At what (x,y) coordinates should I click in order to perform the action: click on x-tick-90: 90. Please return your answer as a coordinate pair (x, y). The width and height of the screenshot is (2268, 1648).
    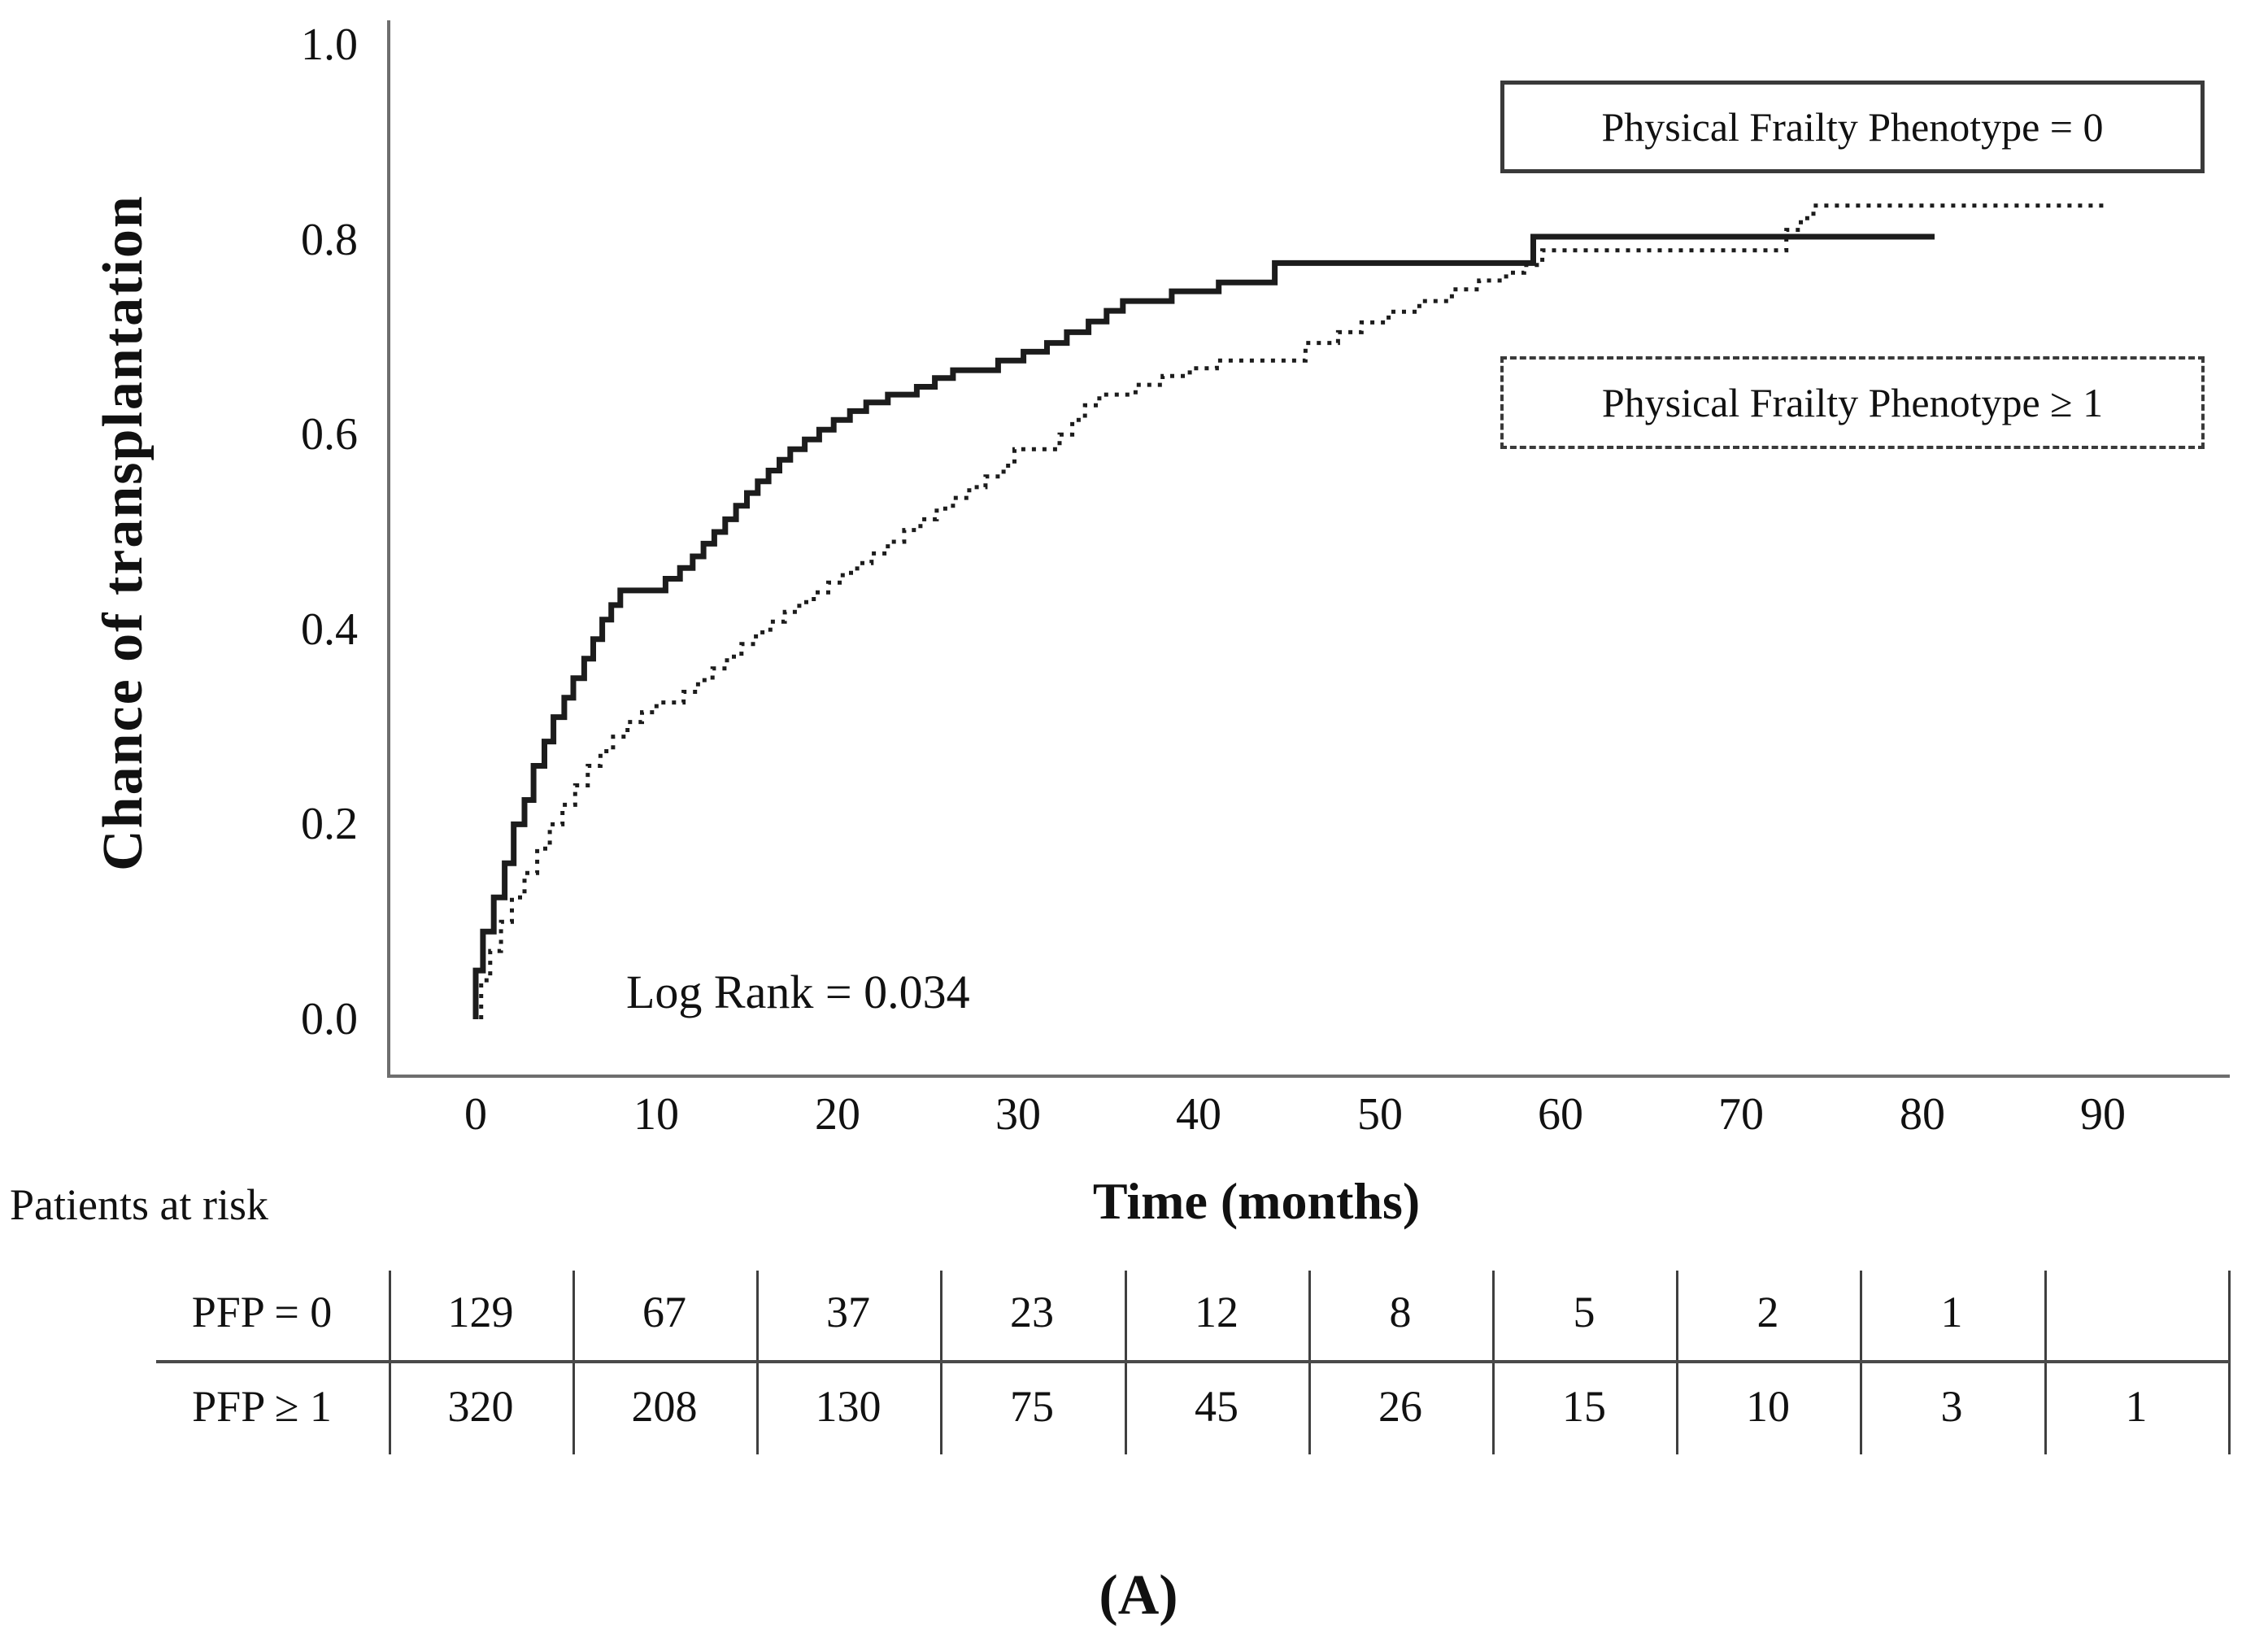
    Looking at the image, I should click on (2103, 1114).